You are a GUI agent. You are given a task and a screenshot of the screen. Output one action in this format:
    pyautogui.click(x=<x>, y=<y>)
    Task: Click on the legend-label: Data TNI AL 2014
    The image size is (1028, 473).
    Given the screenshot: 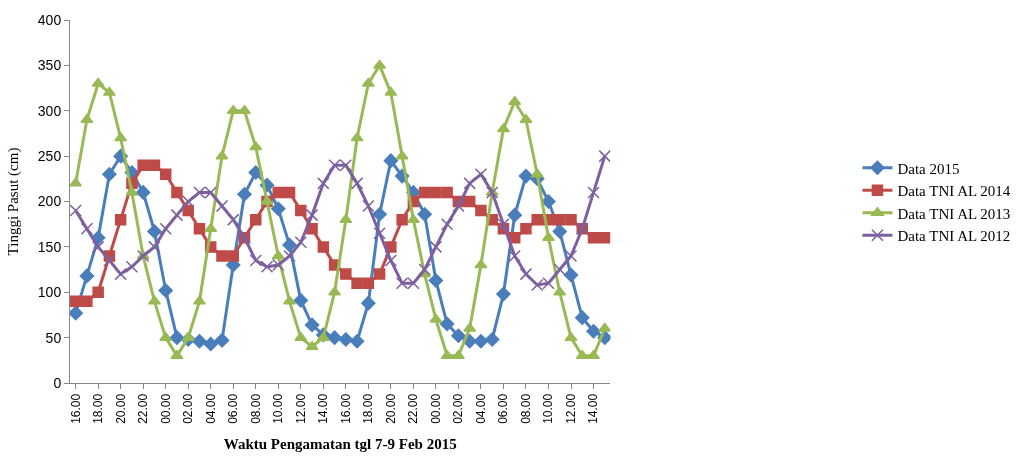 What is the action you would take?
    pyautogui.click(x=954, y=191)
    